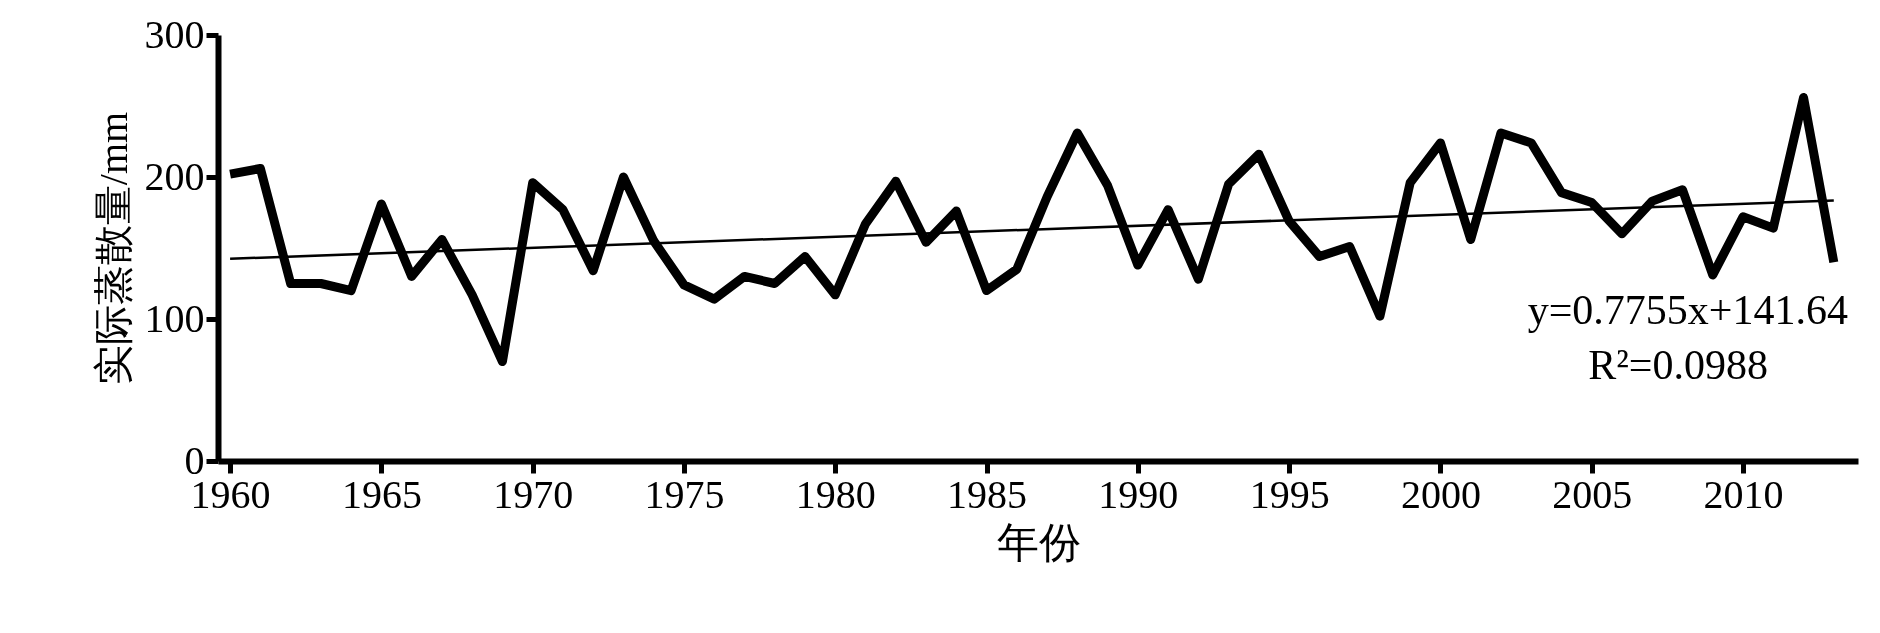  What do you see at coordinates (1592, 494) in the screenshot?
I see `x-tick-label: 2005` at bounding box center [1592, 494].